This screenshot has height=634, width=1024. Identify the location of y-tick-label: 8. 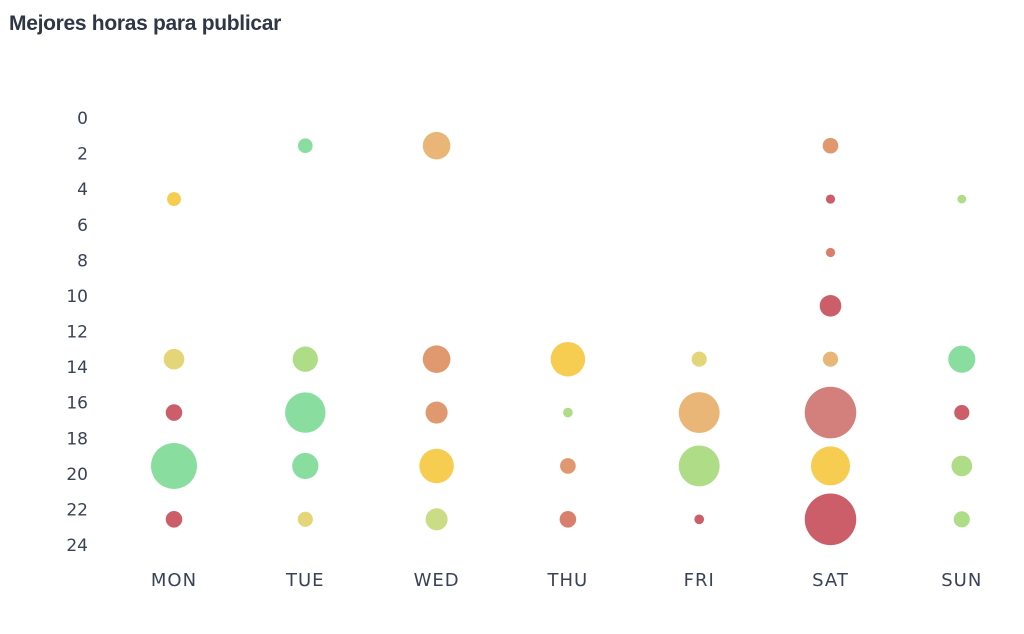
(82, 261).